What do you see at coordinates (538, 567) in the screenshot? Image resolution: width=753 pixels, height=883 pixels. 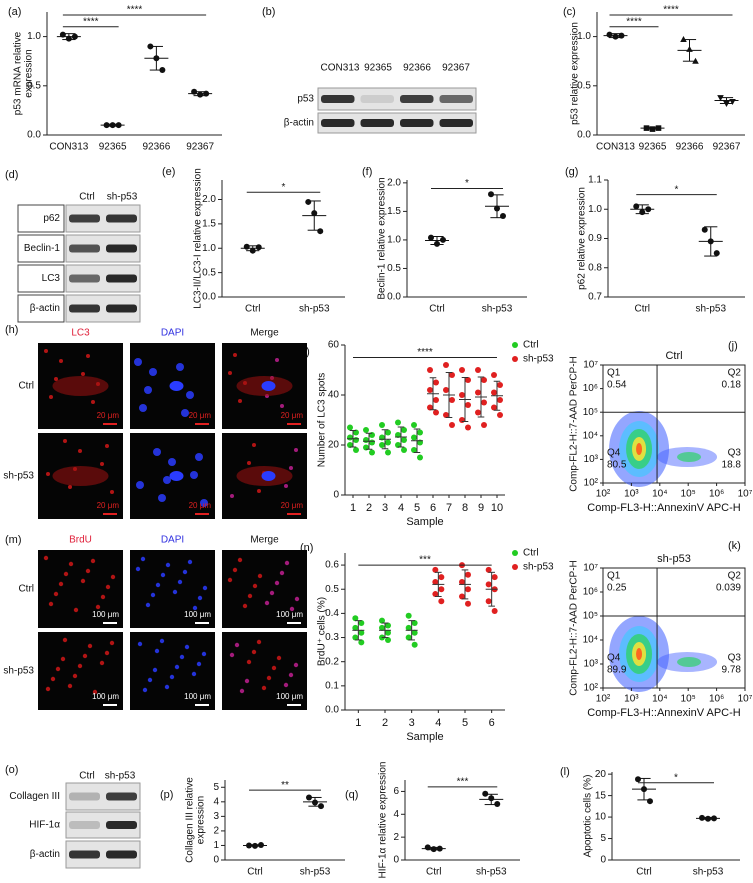 I see `legend-label: sh-p53` at bounding box center [538, 567].